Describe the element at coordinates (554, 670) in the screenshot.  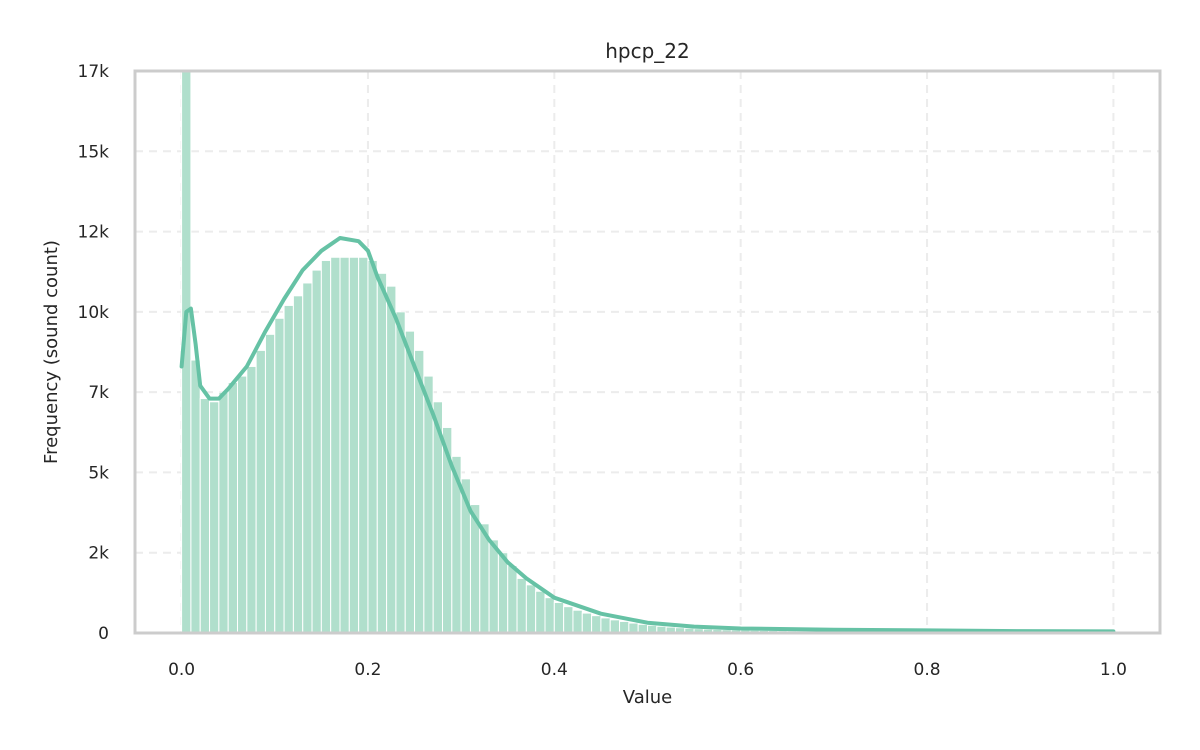
I see `x-tick-label-2: 0.4` at that location.